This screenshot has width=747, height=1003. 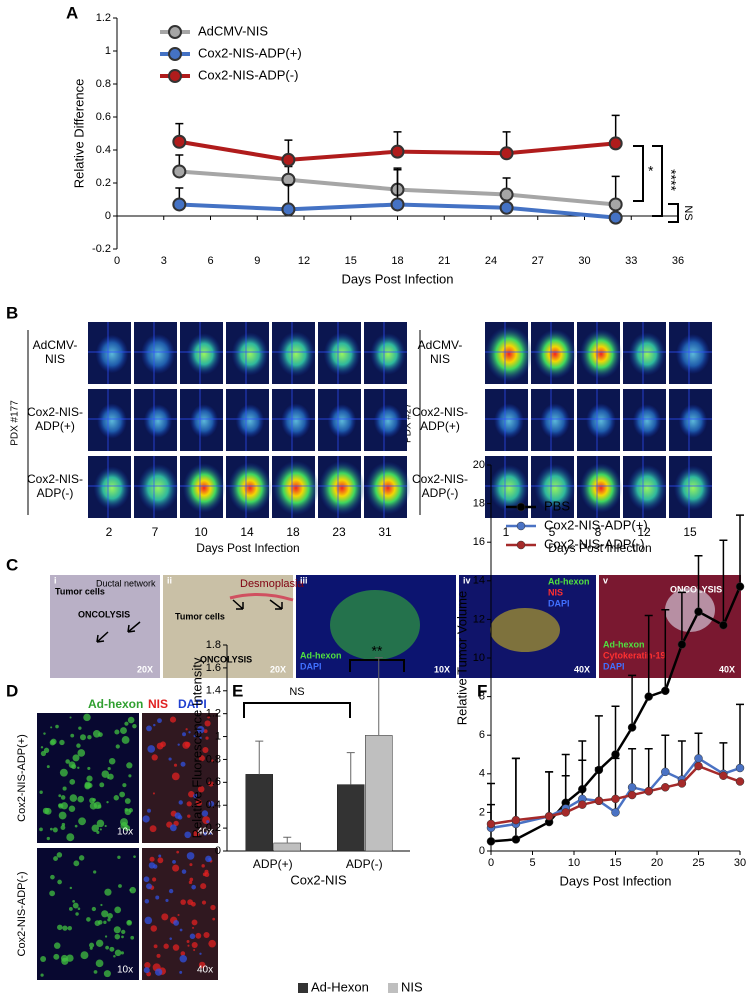 What do you see at coordinates (247, 548) in the screenshot?
I see `axis-label: Days Post Infection` at bounding box center [247, 548].